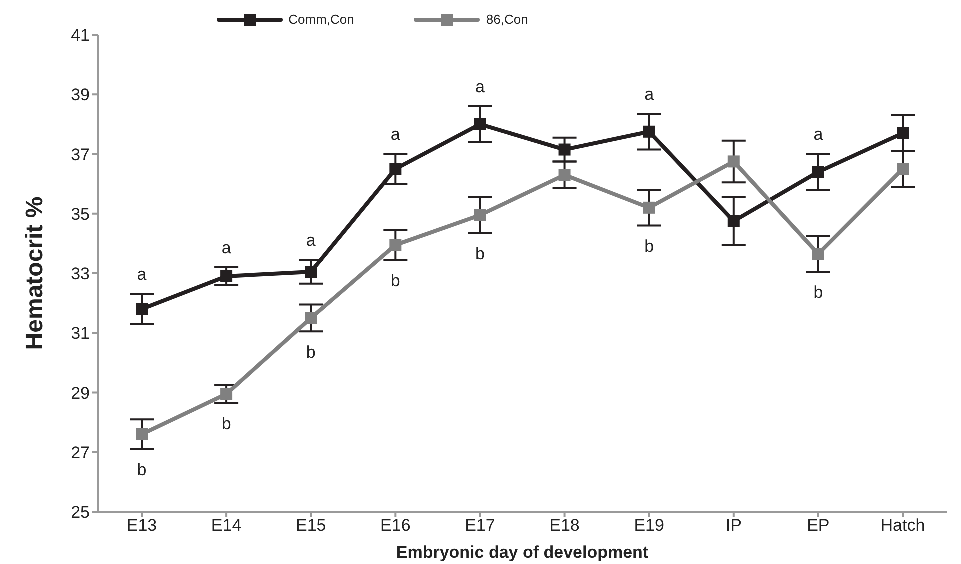  Describe the element at coordinates (903, 526) in the screenshot. I see `x-tick-label: Hatch` at that location.